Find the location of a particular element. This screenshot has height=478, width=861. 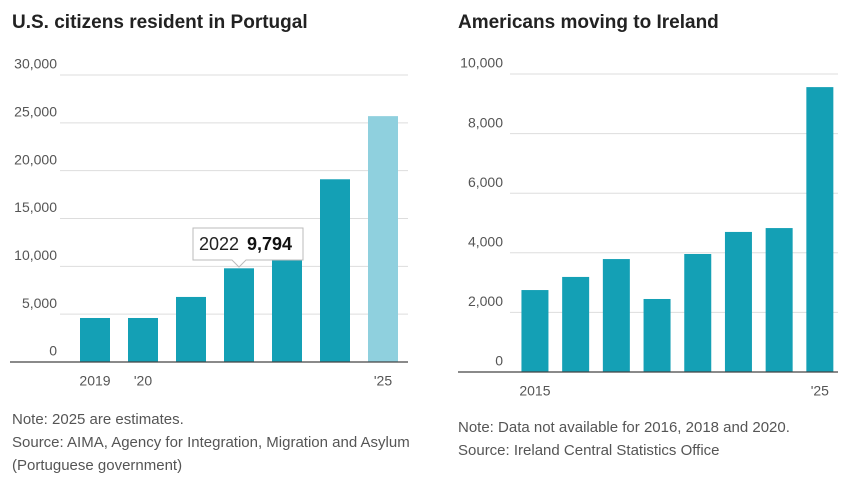

y-tick-label: 2,000 is located at coordinates (485, 301).